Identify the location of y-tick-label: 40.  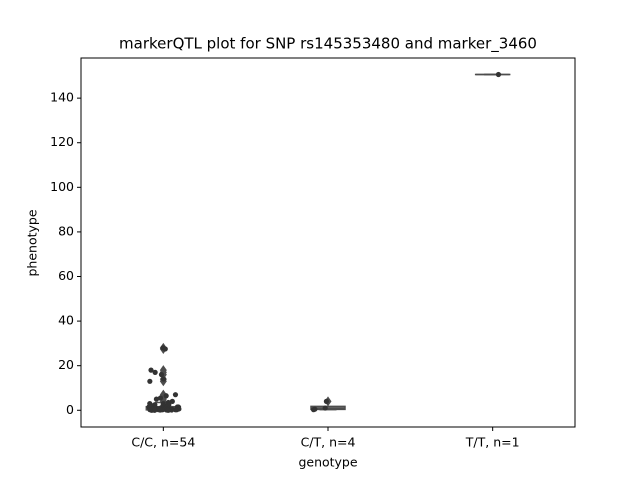
(66, 320).